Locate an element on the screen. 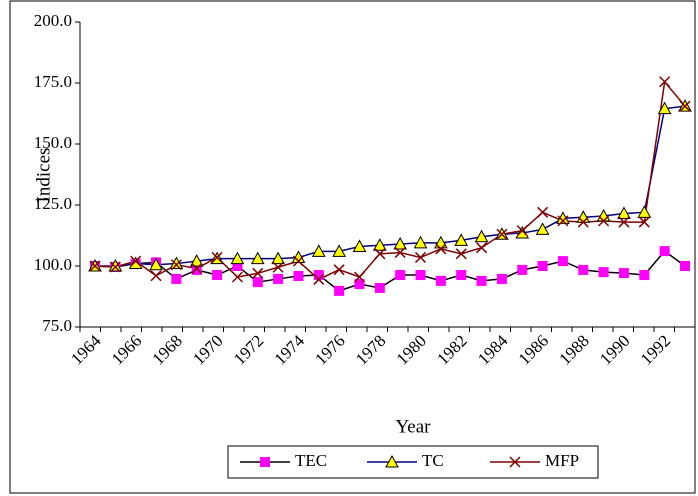 This screenshot has width=698, height=496. y-tick-label: 125.0 is located at coordinates (53, 203).